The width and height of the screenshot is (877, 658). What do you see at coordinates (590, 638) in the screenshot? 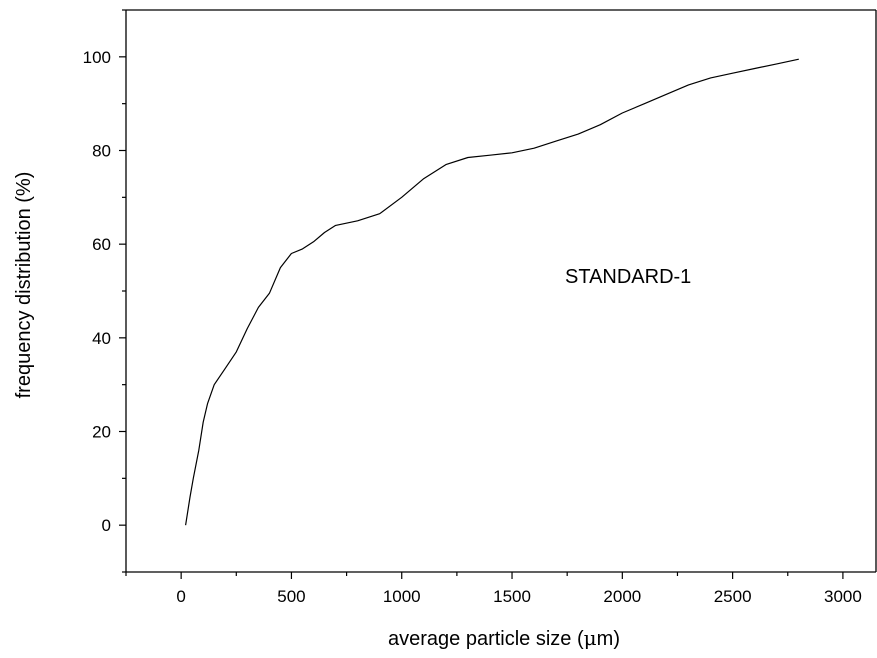
I see `x-axis-title-unit: μ` at bounding box center [590, 638].